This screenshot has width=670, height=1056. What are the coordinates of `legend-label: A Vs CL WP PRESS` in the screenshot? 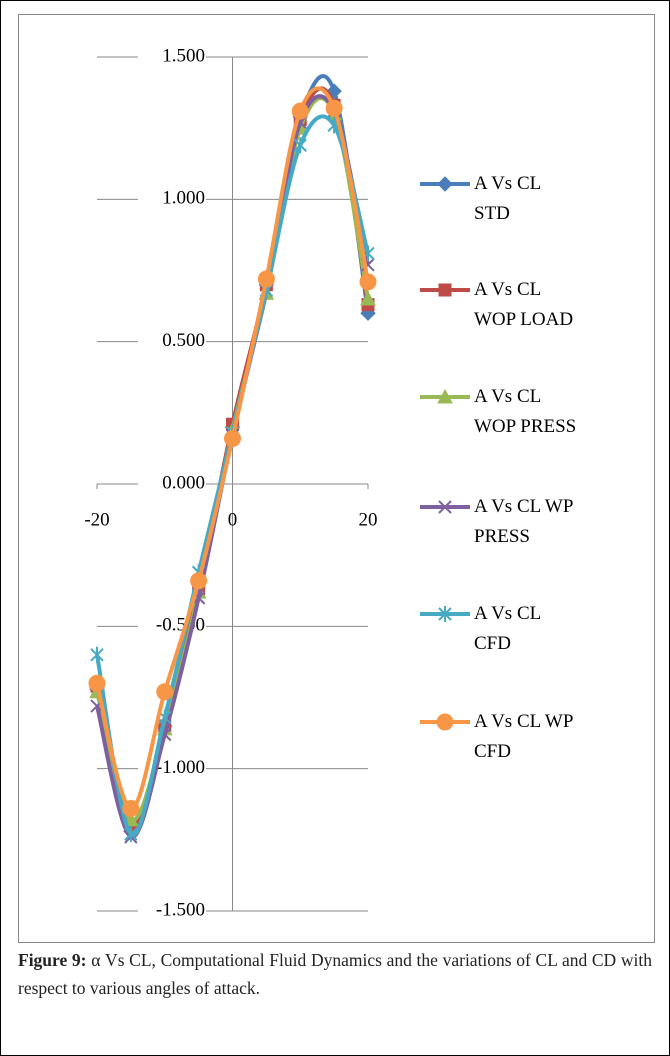 It's located at (523, 521).